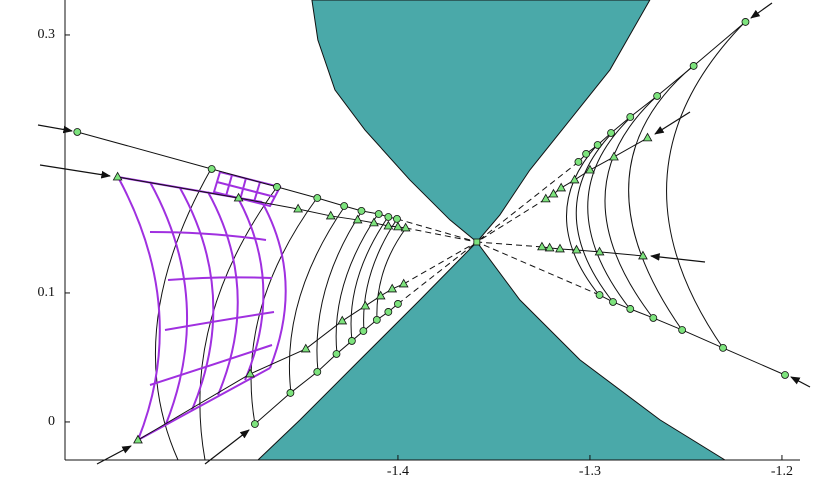 The width and height of the screenshot is (815, 491). Describe the element at coordinates (477, 242) in the screenshot. I see `square-point` at that location.